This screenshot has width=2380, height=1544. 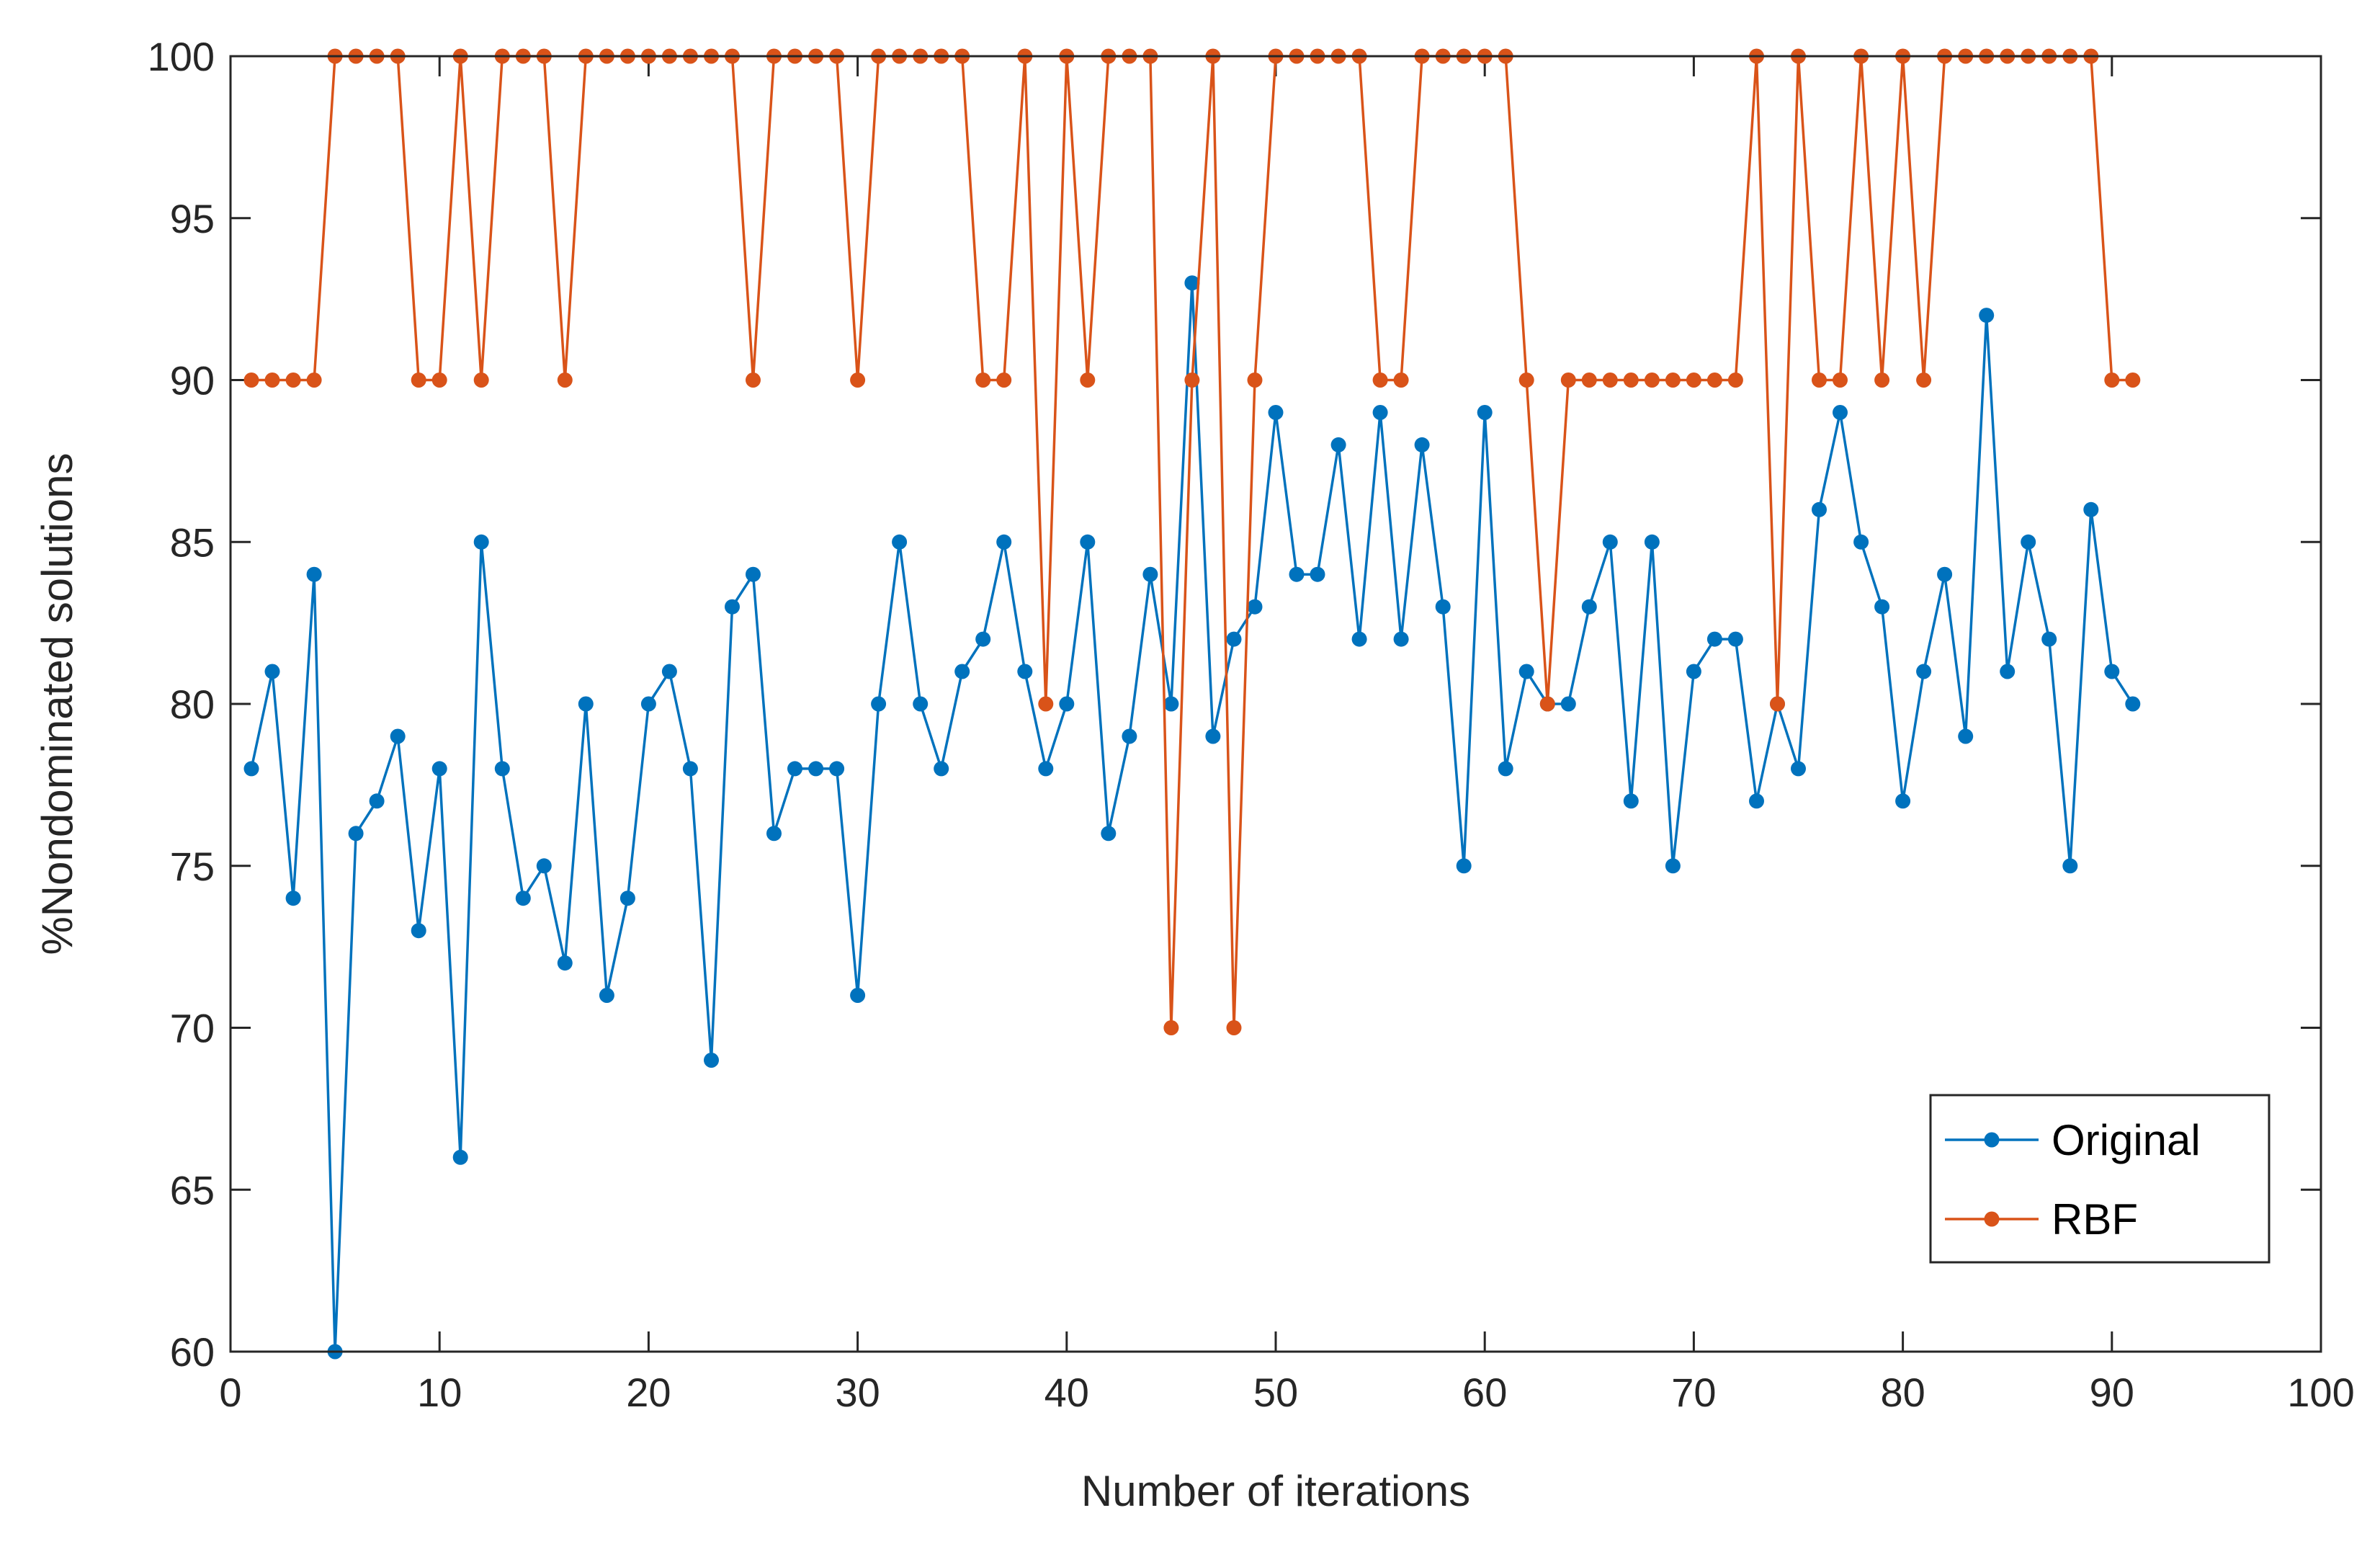 What do you see at coordinates (2095, 1219) in the screenshot?
I see `legend-label-rbf: RBF` at bounding box center [2095, 1219].